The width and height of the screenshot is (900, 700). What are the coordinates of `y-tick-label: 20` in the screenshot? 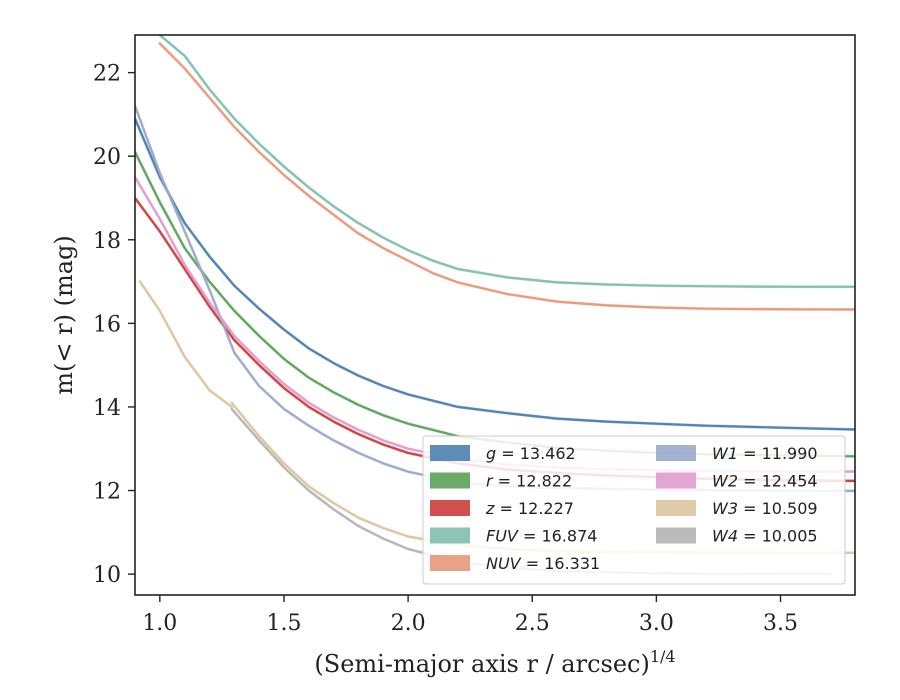 It's located at (107, 157).